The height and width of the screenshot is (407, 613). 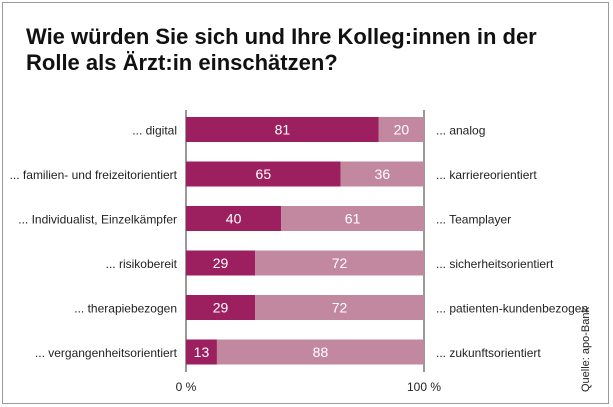 What do you see at coordinates (154, 131) in the screenshot?
I see `left-category-label: ... digital` at bounding box center [154, 131].